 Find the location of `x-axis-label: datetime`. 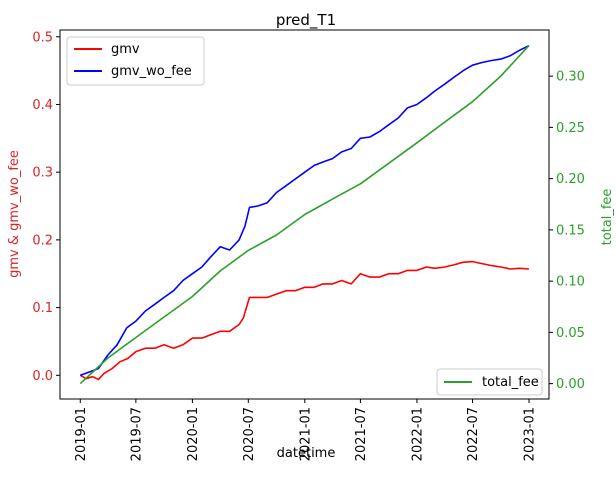

x-axis-label: datetime is located at coordinates (306, 453).